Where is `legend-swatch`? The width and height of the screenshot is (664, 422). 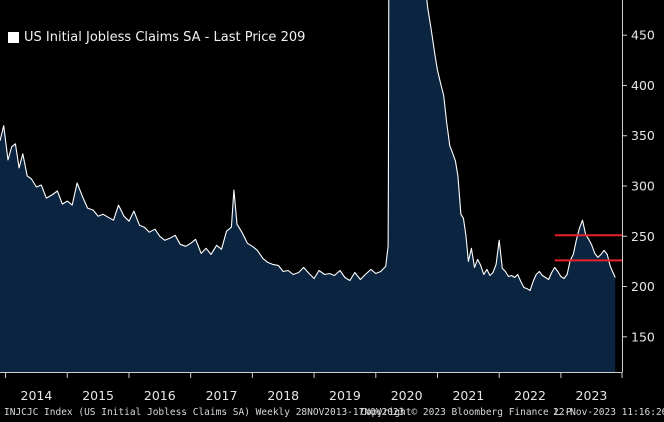 legend-swatch is located at coordinates (13, 37).